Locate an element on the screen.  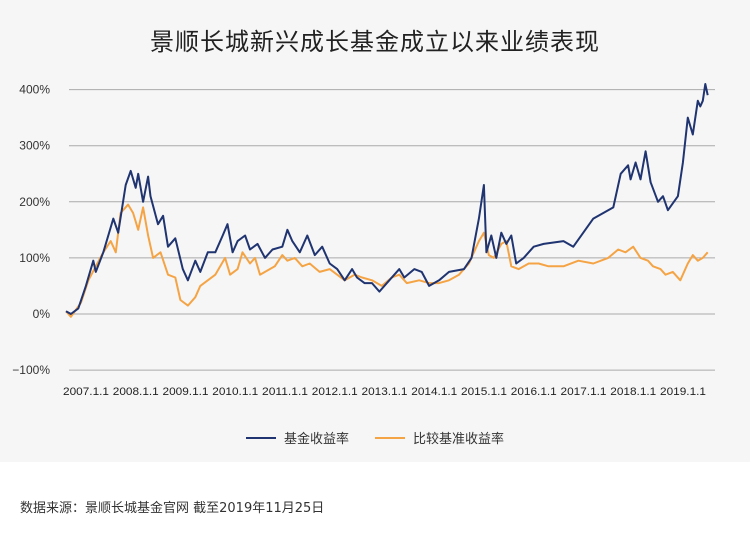
legend-label-fund: 基金收益率 is located at coordinates (316, 439).